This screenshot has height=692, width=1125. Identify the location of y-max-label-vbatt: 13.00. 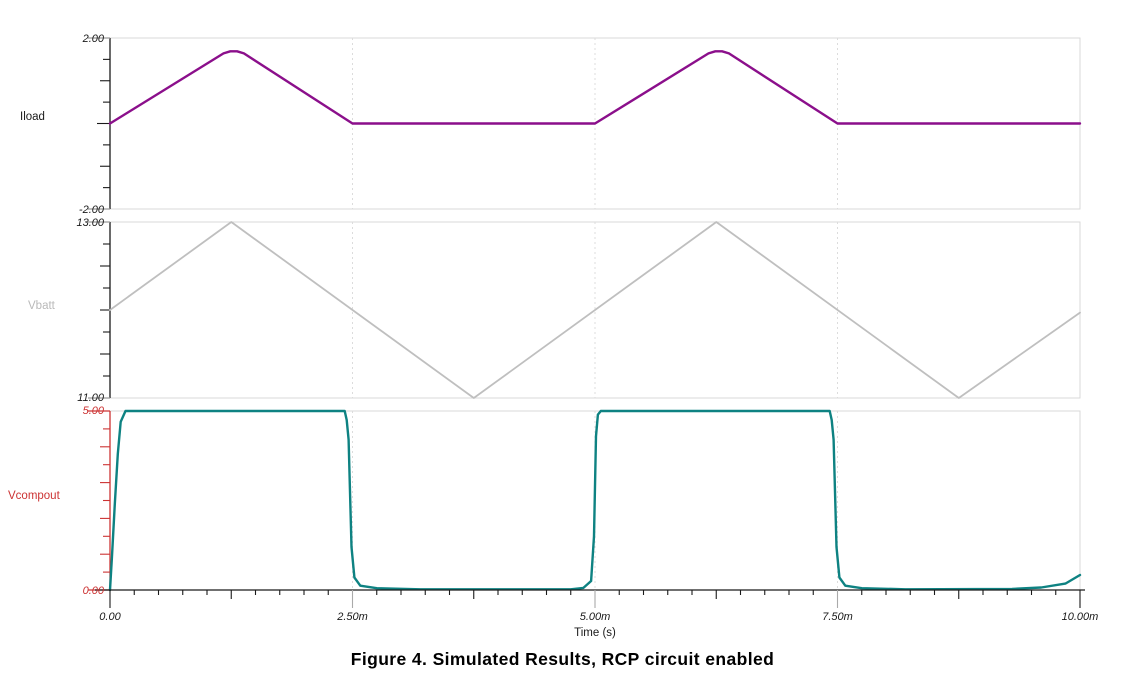
(90, 223).